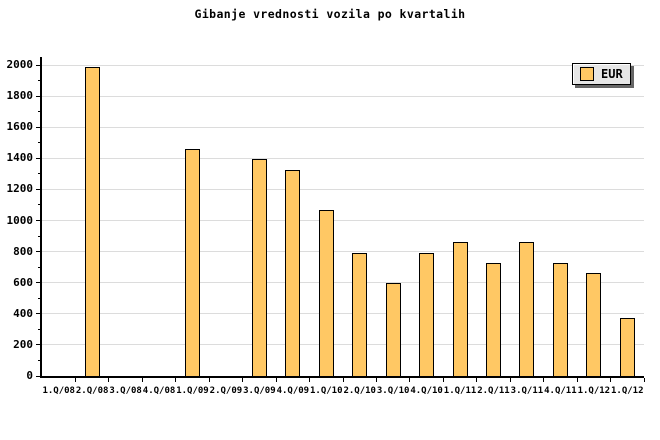 The height and width of the screenshot is (440, 660). What do you see at coordinates (159, 391) in the screenshot?
I see `x-axis-label: 4.Q/08` at bounding box center [159, 391].